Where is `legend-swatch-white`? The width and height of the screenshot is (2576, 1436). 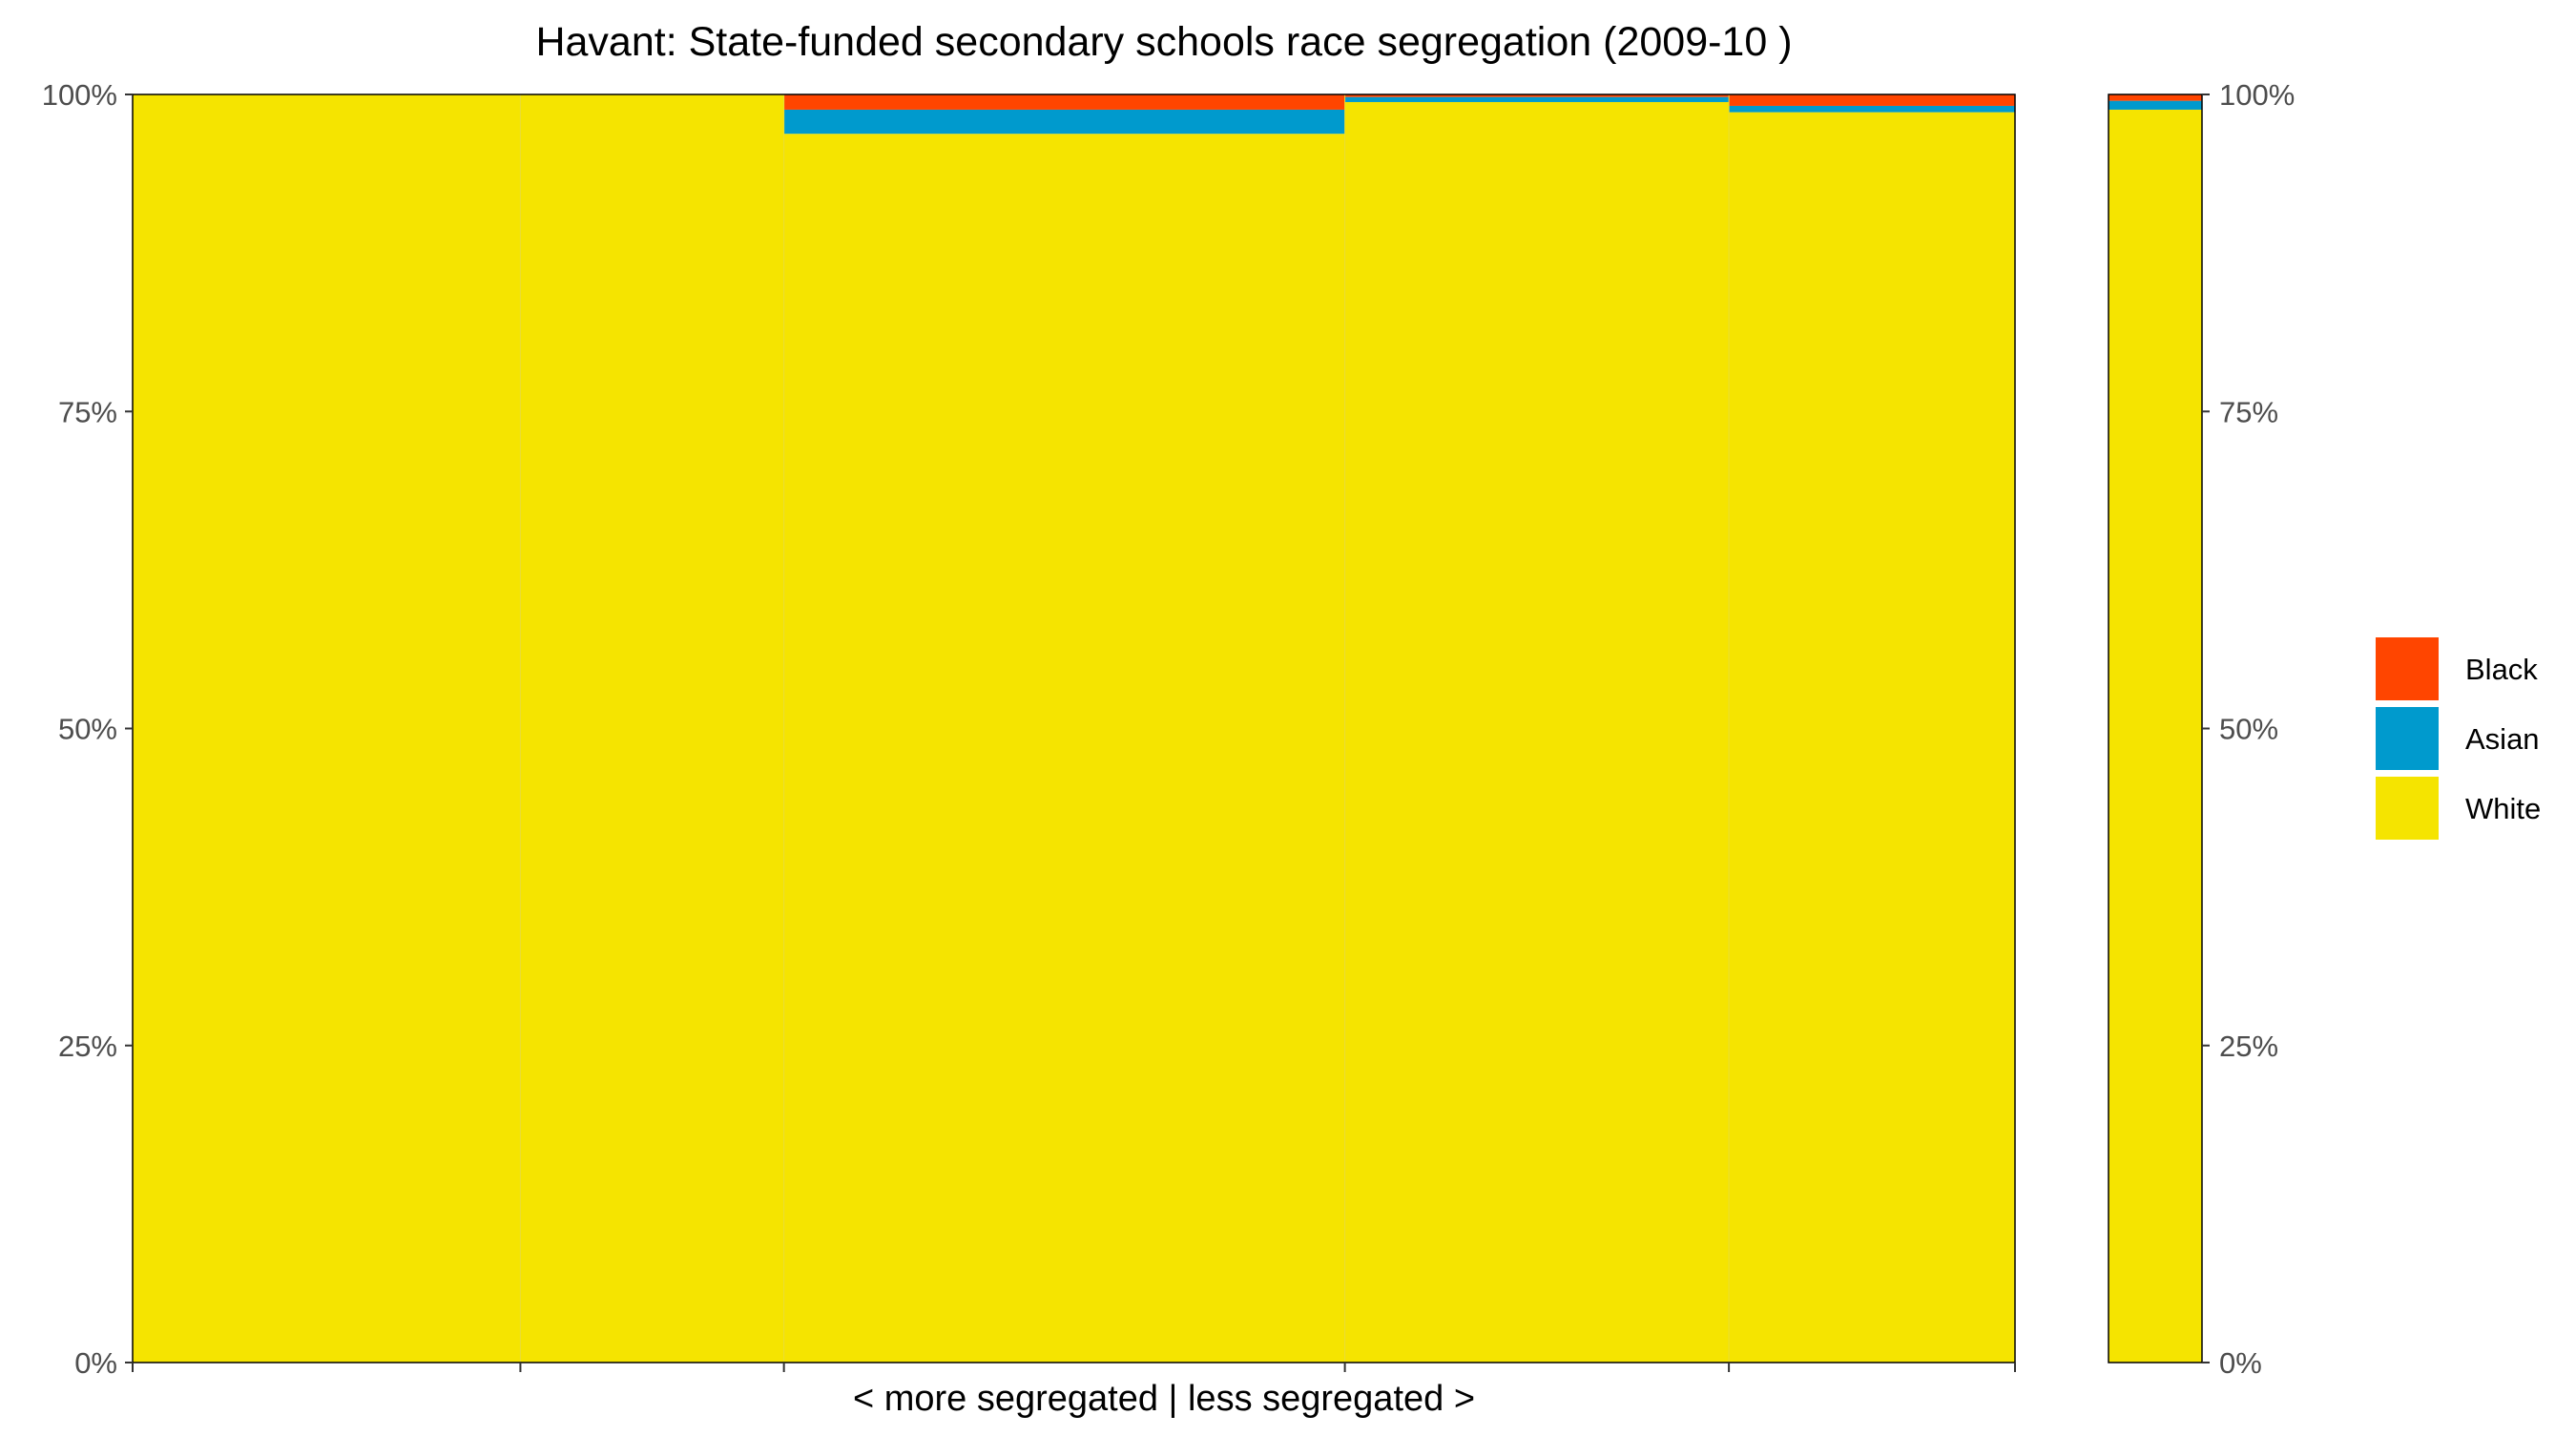
legend-swatch-white is located at coordinates (2407, 808).